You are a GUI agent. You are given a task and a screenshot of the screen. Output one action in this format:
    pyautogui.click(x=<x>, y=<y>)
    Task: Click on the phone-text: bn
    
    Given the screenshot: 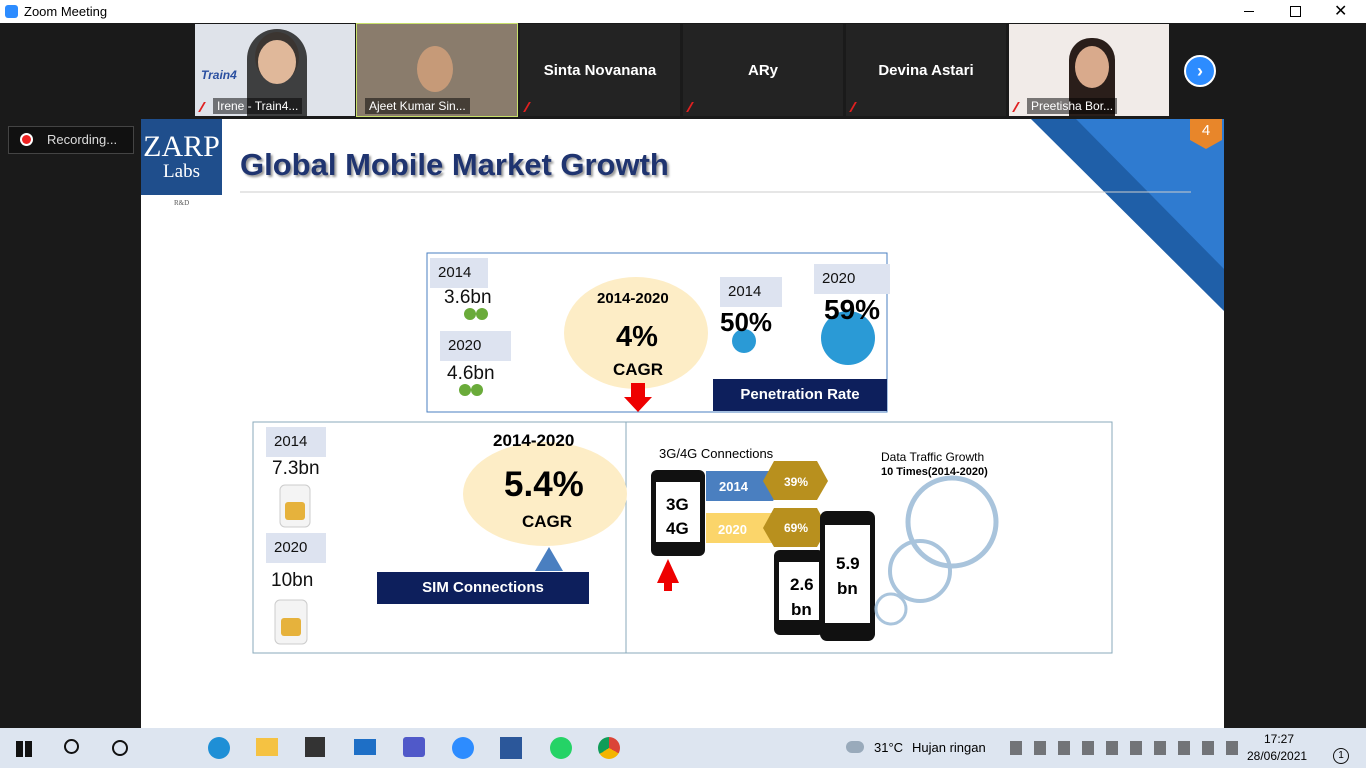 What is the action you would take?
    pyautogui.click(x=847, y=588)
    